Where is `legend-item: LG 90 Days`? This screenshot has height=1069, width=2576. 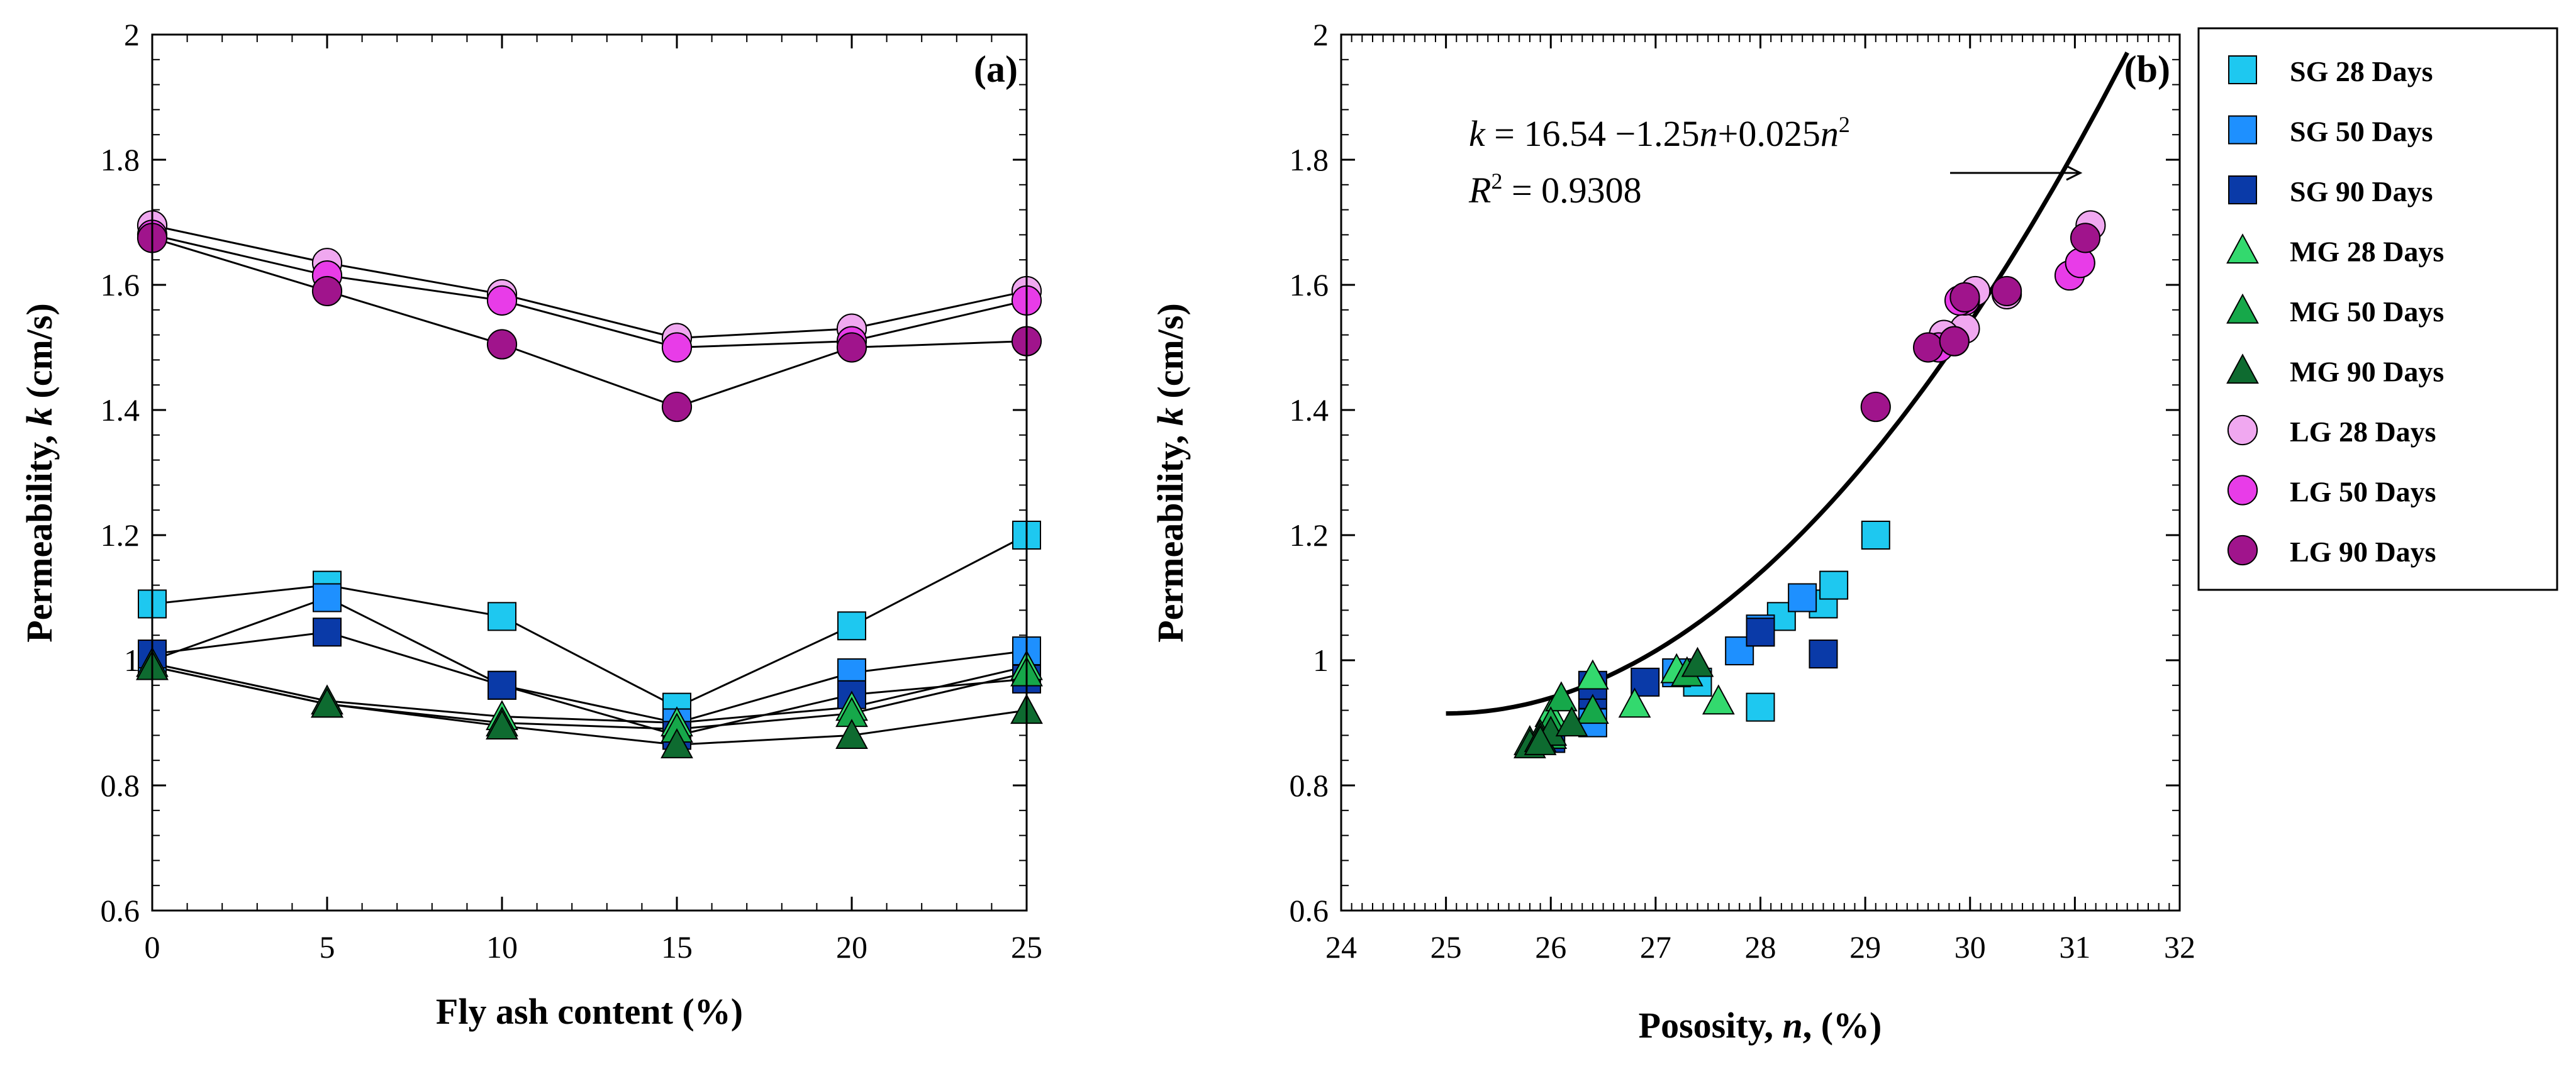
legend-item: LG 90 Days is located at coordinates (2331, 551).